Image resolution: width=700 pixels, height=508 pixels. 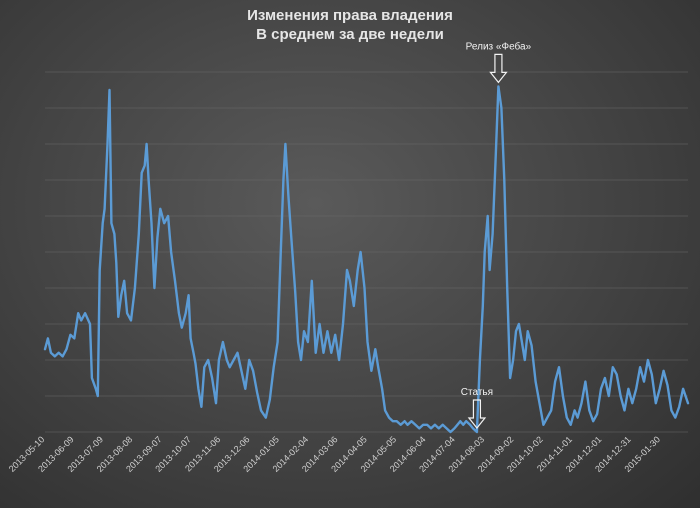 What do you see at coordinates (499, 46) in the screenshot?
I see `annotation-label: Релиз «Феба»` at bounding box center [499, 46].